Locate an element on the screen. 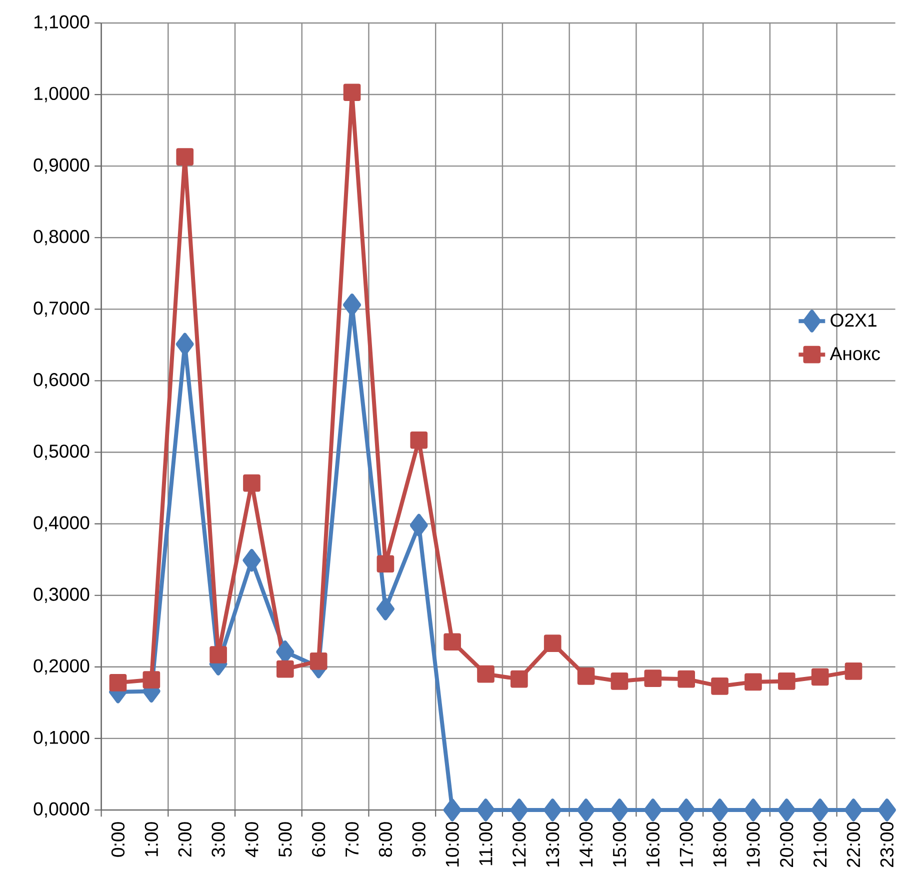  x-tick-label: 5:00 is located at coordinates (285, 839).